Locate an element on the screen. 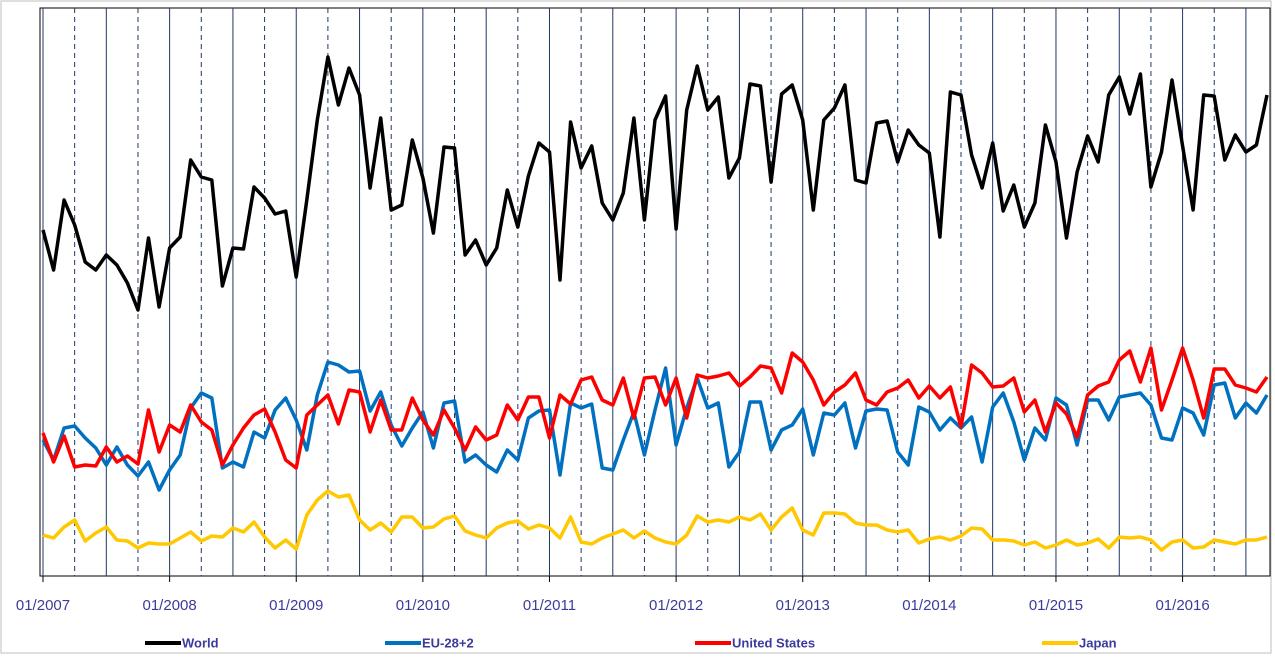 Image resolution: width=1275 pixels, height=657 pixels. legend-label: Japan is located at coordinates (1098, 642).